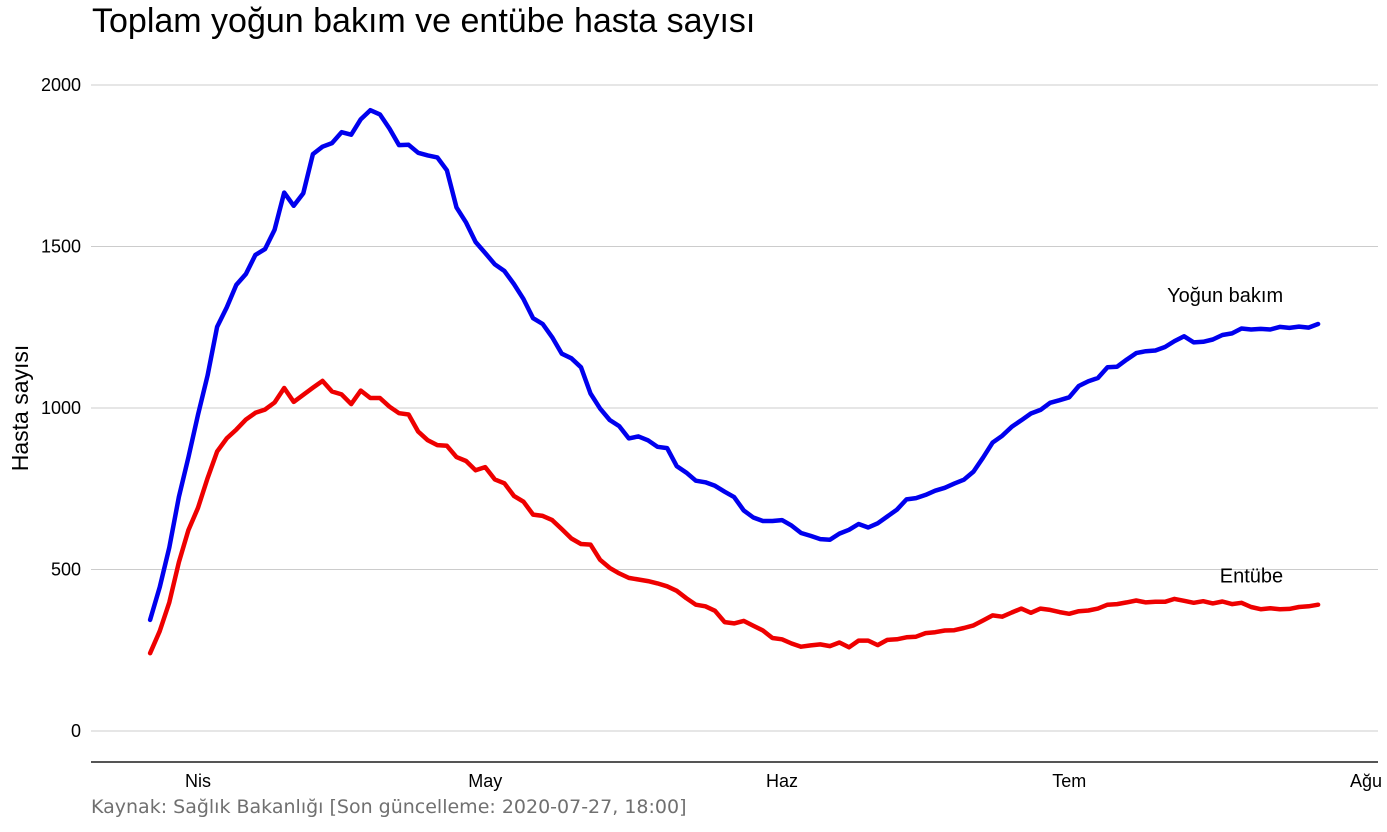 The image size is (1387, 832). Describe the element at coordinates (61, 247) in the screenshot. I see `y-tick-label: 1500` at that location.